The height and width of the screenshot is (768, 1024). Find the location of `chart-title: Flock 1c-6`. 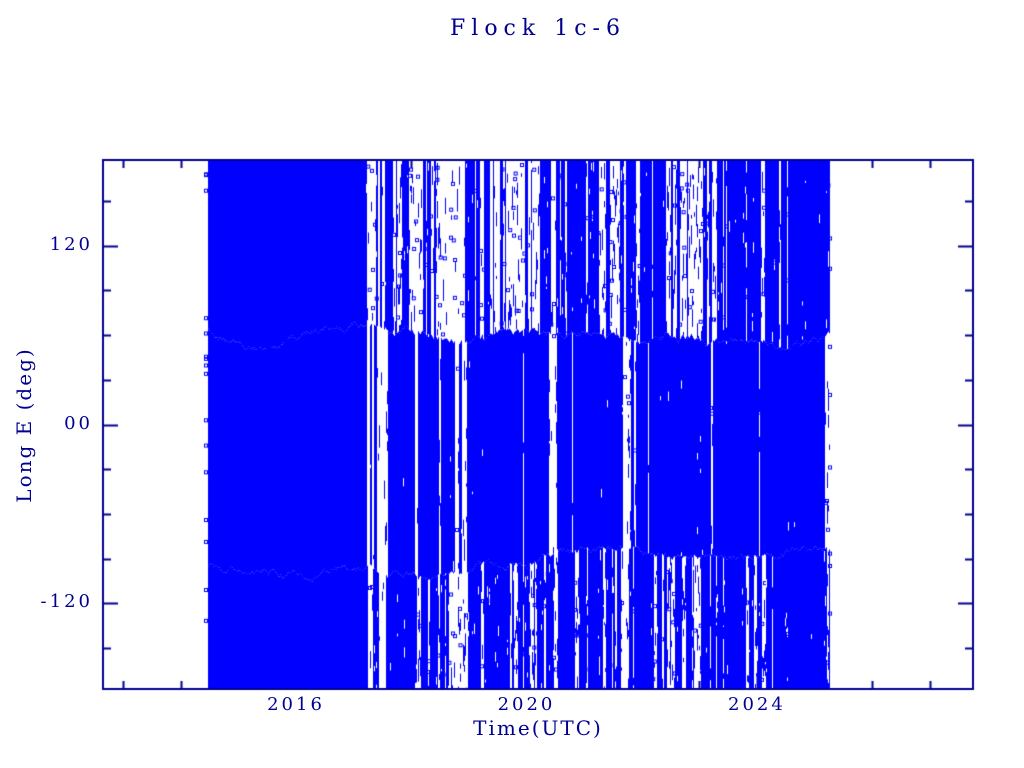

chart-title: Flock 1c-6 is located at coordinates (538, 28).